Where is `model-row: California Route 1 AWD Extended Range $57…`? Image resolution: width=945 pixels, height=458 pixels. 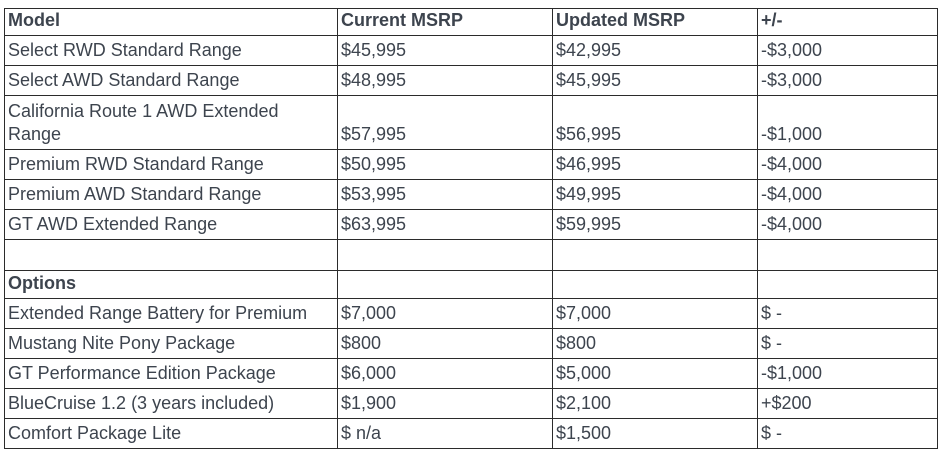
model-row: California Route 1 AWD Extended Range $57… is located at coordinates (471, 122).